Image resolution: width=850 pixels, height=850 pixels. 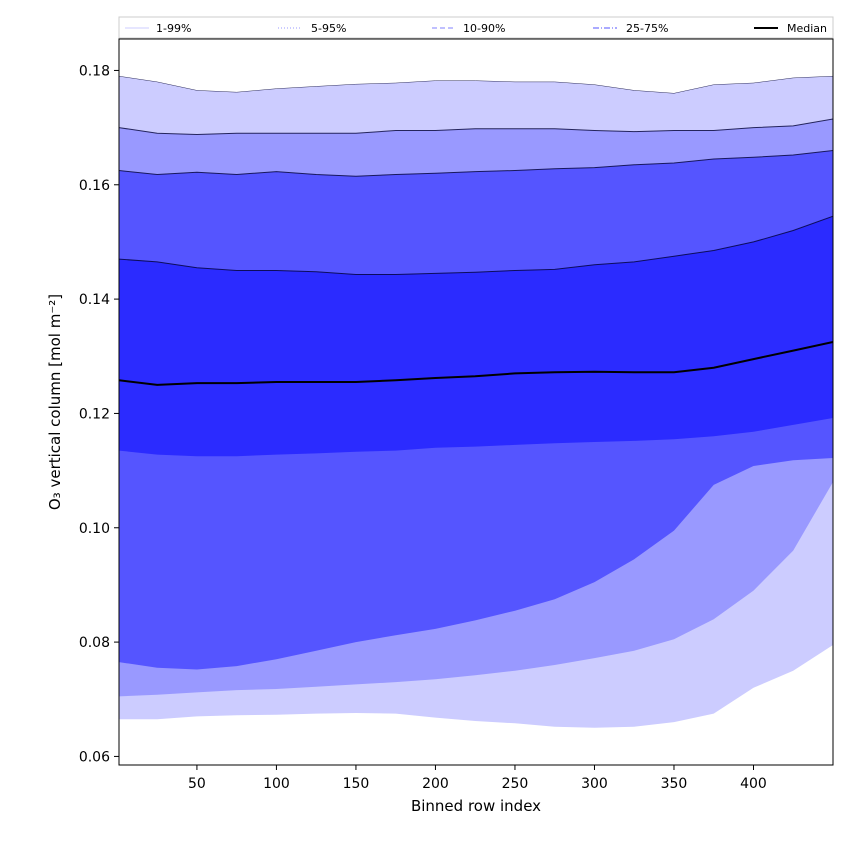 I want to click on y-tick-label: 0.14, so click(x=94, y=300).